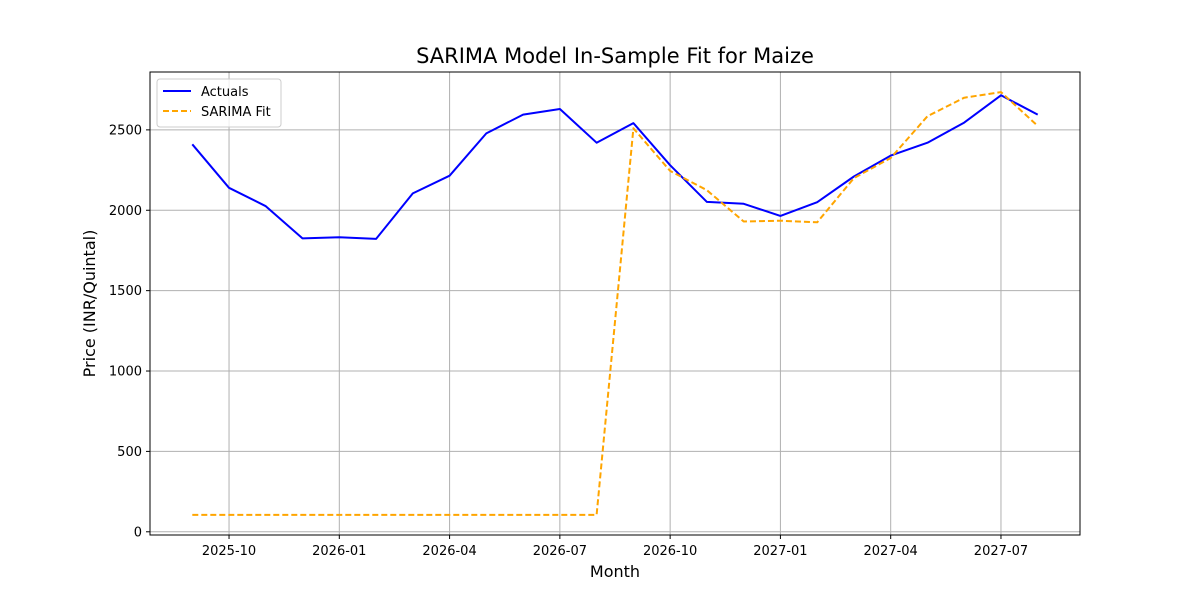  What do you see at coordinates (129, 331) in the screenshot?
I see `y-axis-ticks: 0 500 1000 1500 2000 2500` at bounding box center [129, 331].